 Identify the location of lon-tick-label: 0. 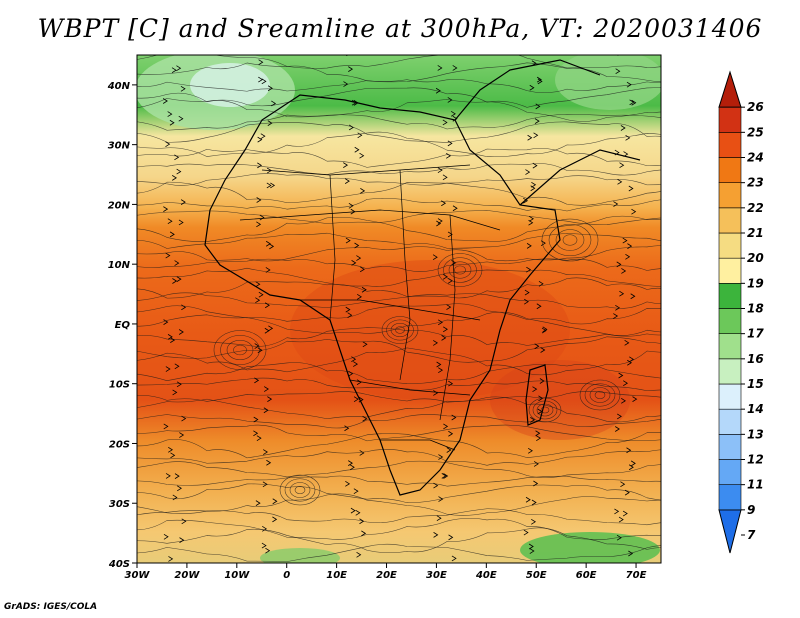
(286, 575).